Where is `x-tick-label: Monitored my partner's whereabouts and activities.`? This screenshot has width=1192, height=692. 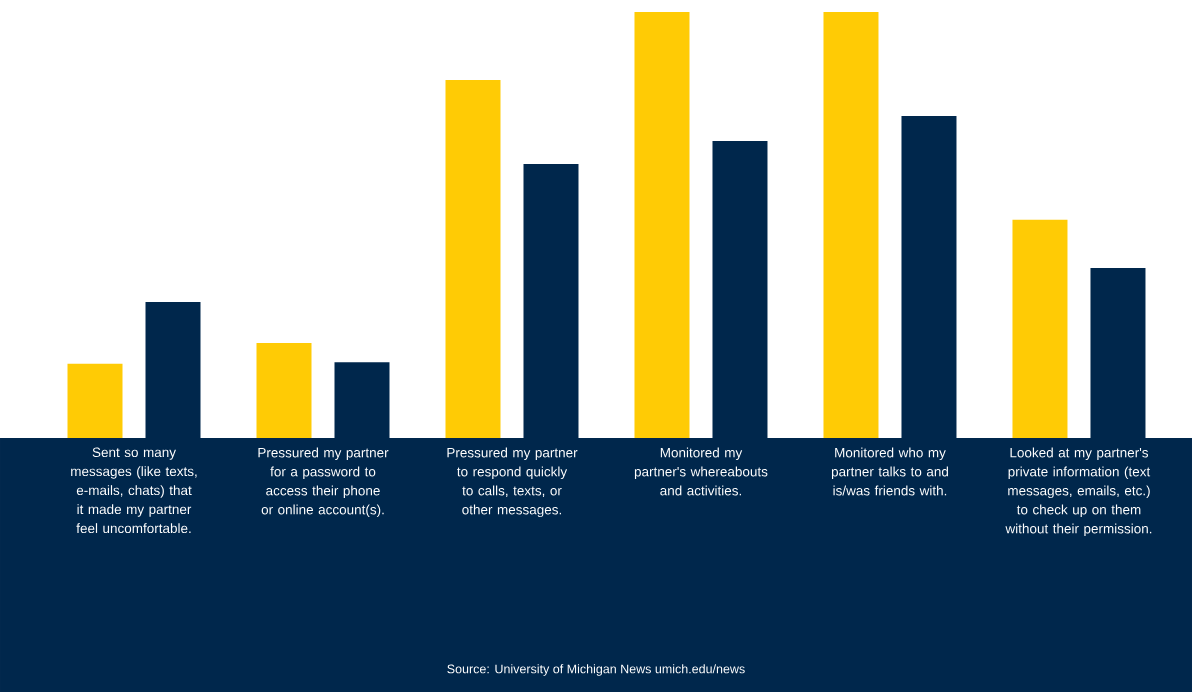
x-tick-label: Monitored my partner's whereabouts and activities. is located at coordinates (701, 471).